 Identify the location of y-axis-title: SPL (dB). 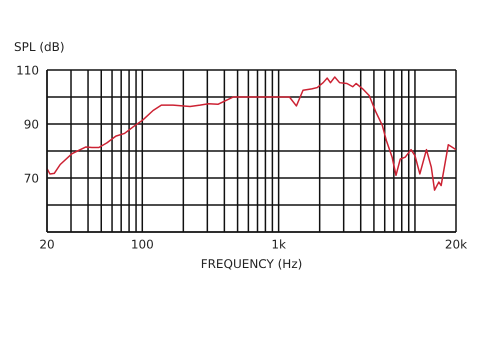
(39, 47).